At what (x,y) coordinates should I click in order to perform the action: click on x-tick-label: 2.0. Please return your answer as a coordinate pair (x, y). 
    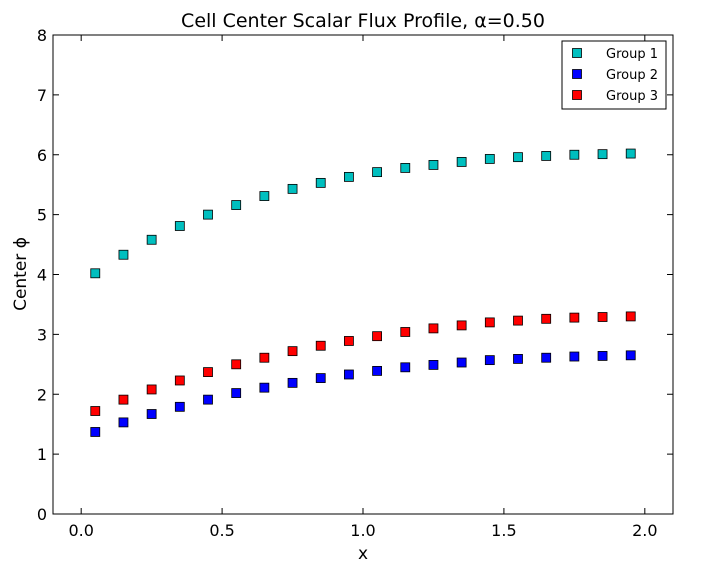
    Looking at the image, I should click on (644, 530).